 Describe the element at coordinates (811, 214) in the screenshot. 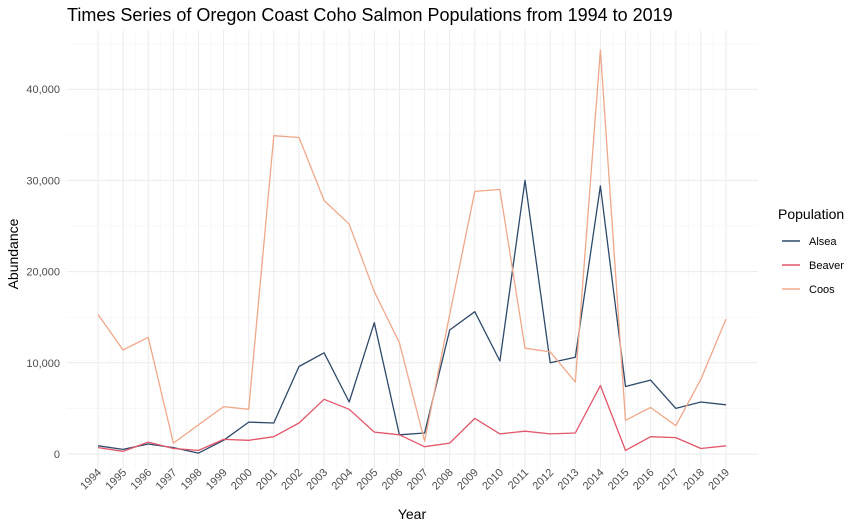

I see `legend-title: Population` at that location.